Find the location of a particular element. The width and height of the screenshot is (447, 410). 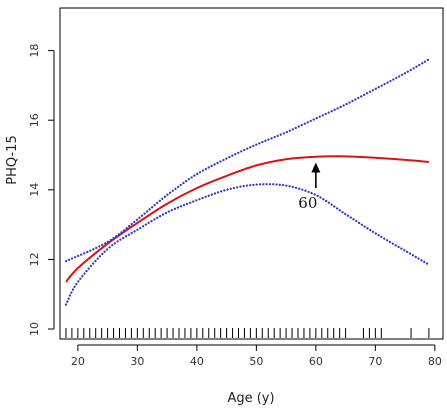

x-tick-label: 20 is located at coordinates (78, 361).